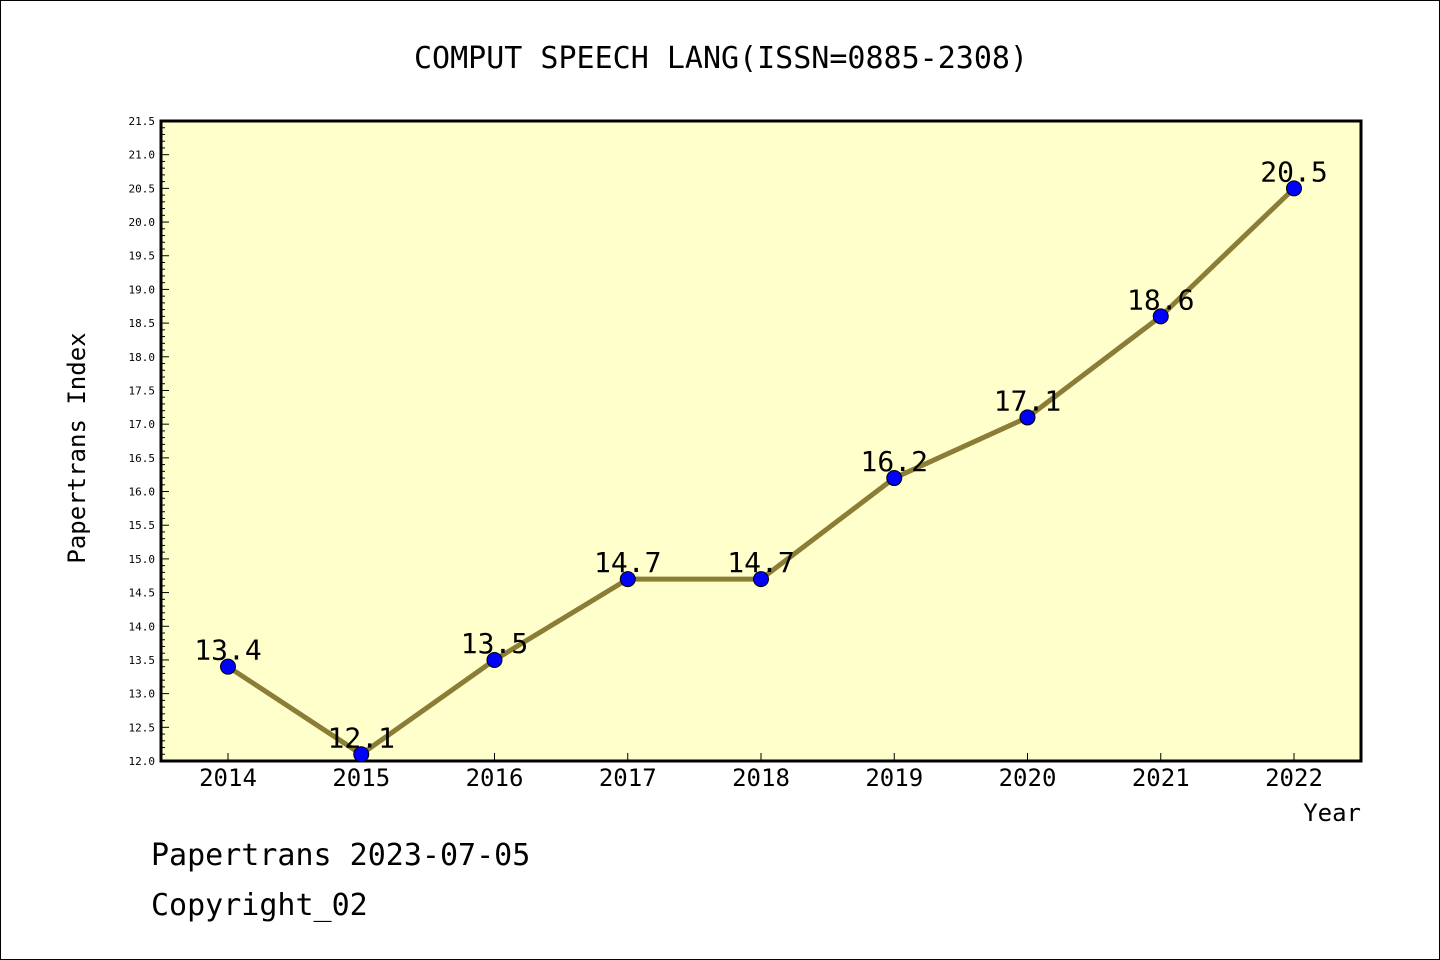  What do you see at coordinates (142, 222) in the screenshot?
I see `y-tick-label: 20.0` at bounding box center [142, 222].